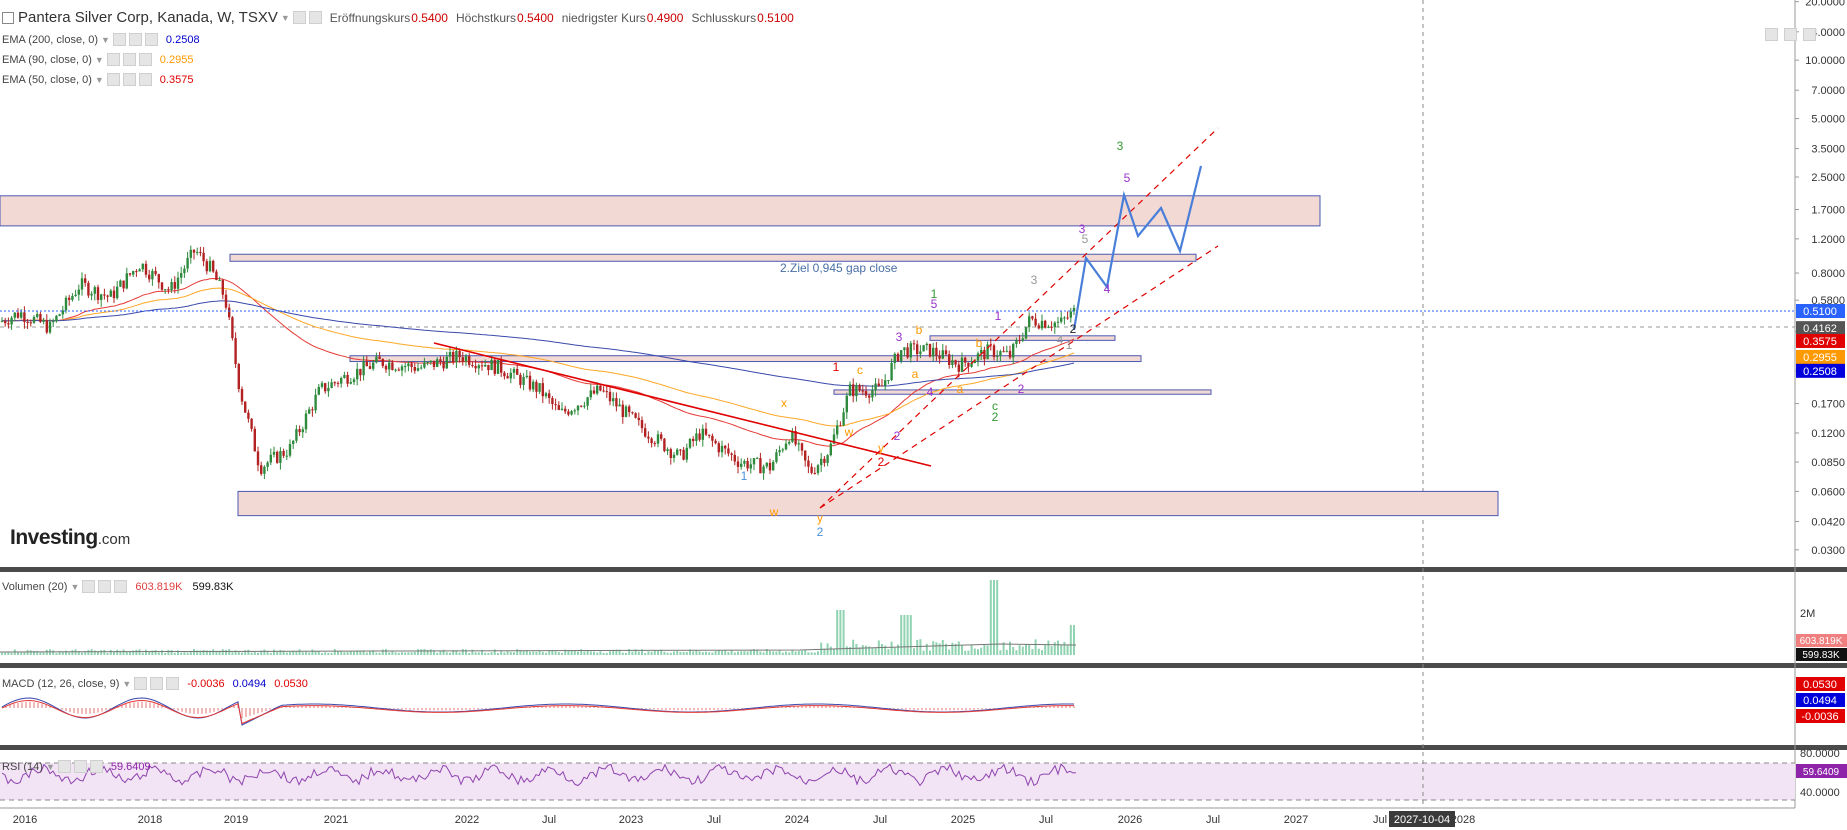  I want to click on price-flag, so click(1820, 340).